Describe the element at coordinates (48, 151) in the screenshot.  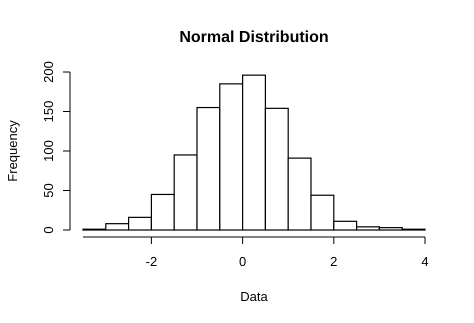
I see `y-tick-label: 100` at that location.